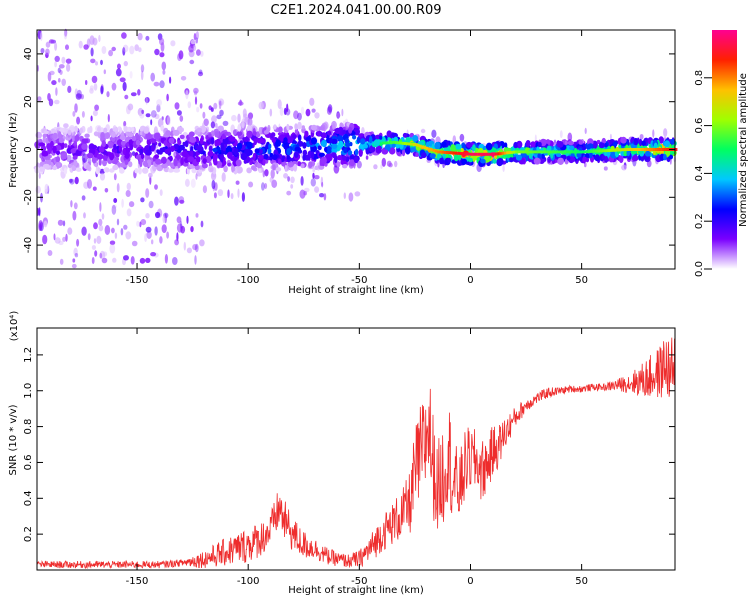  What do you see at coordinates (355, 10) in the screenshot?
I see `figure-title: C2E1.2024.041.00.00.R09` at bounding box center [355, 10].